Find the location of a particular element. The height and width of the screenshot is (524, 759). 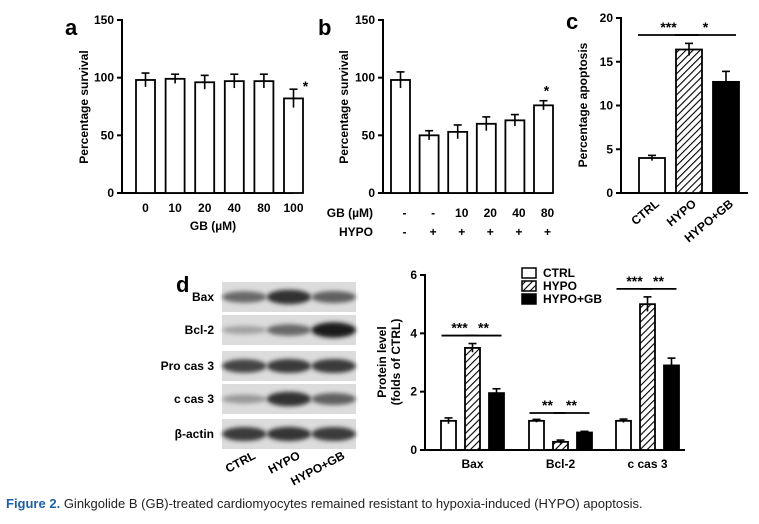

y-axis-title-units: (folds of CTRL) is located at coordinates (396, 362).